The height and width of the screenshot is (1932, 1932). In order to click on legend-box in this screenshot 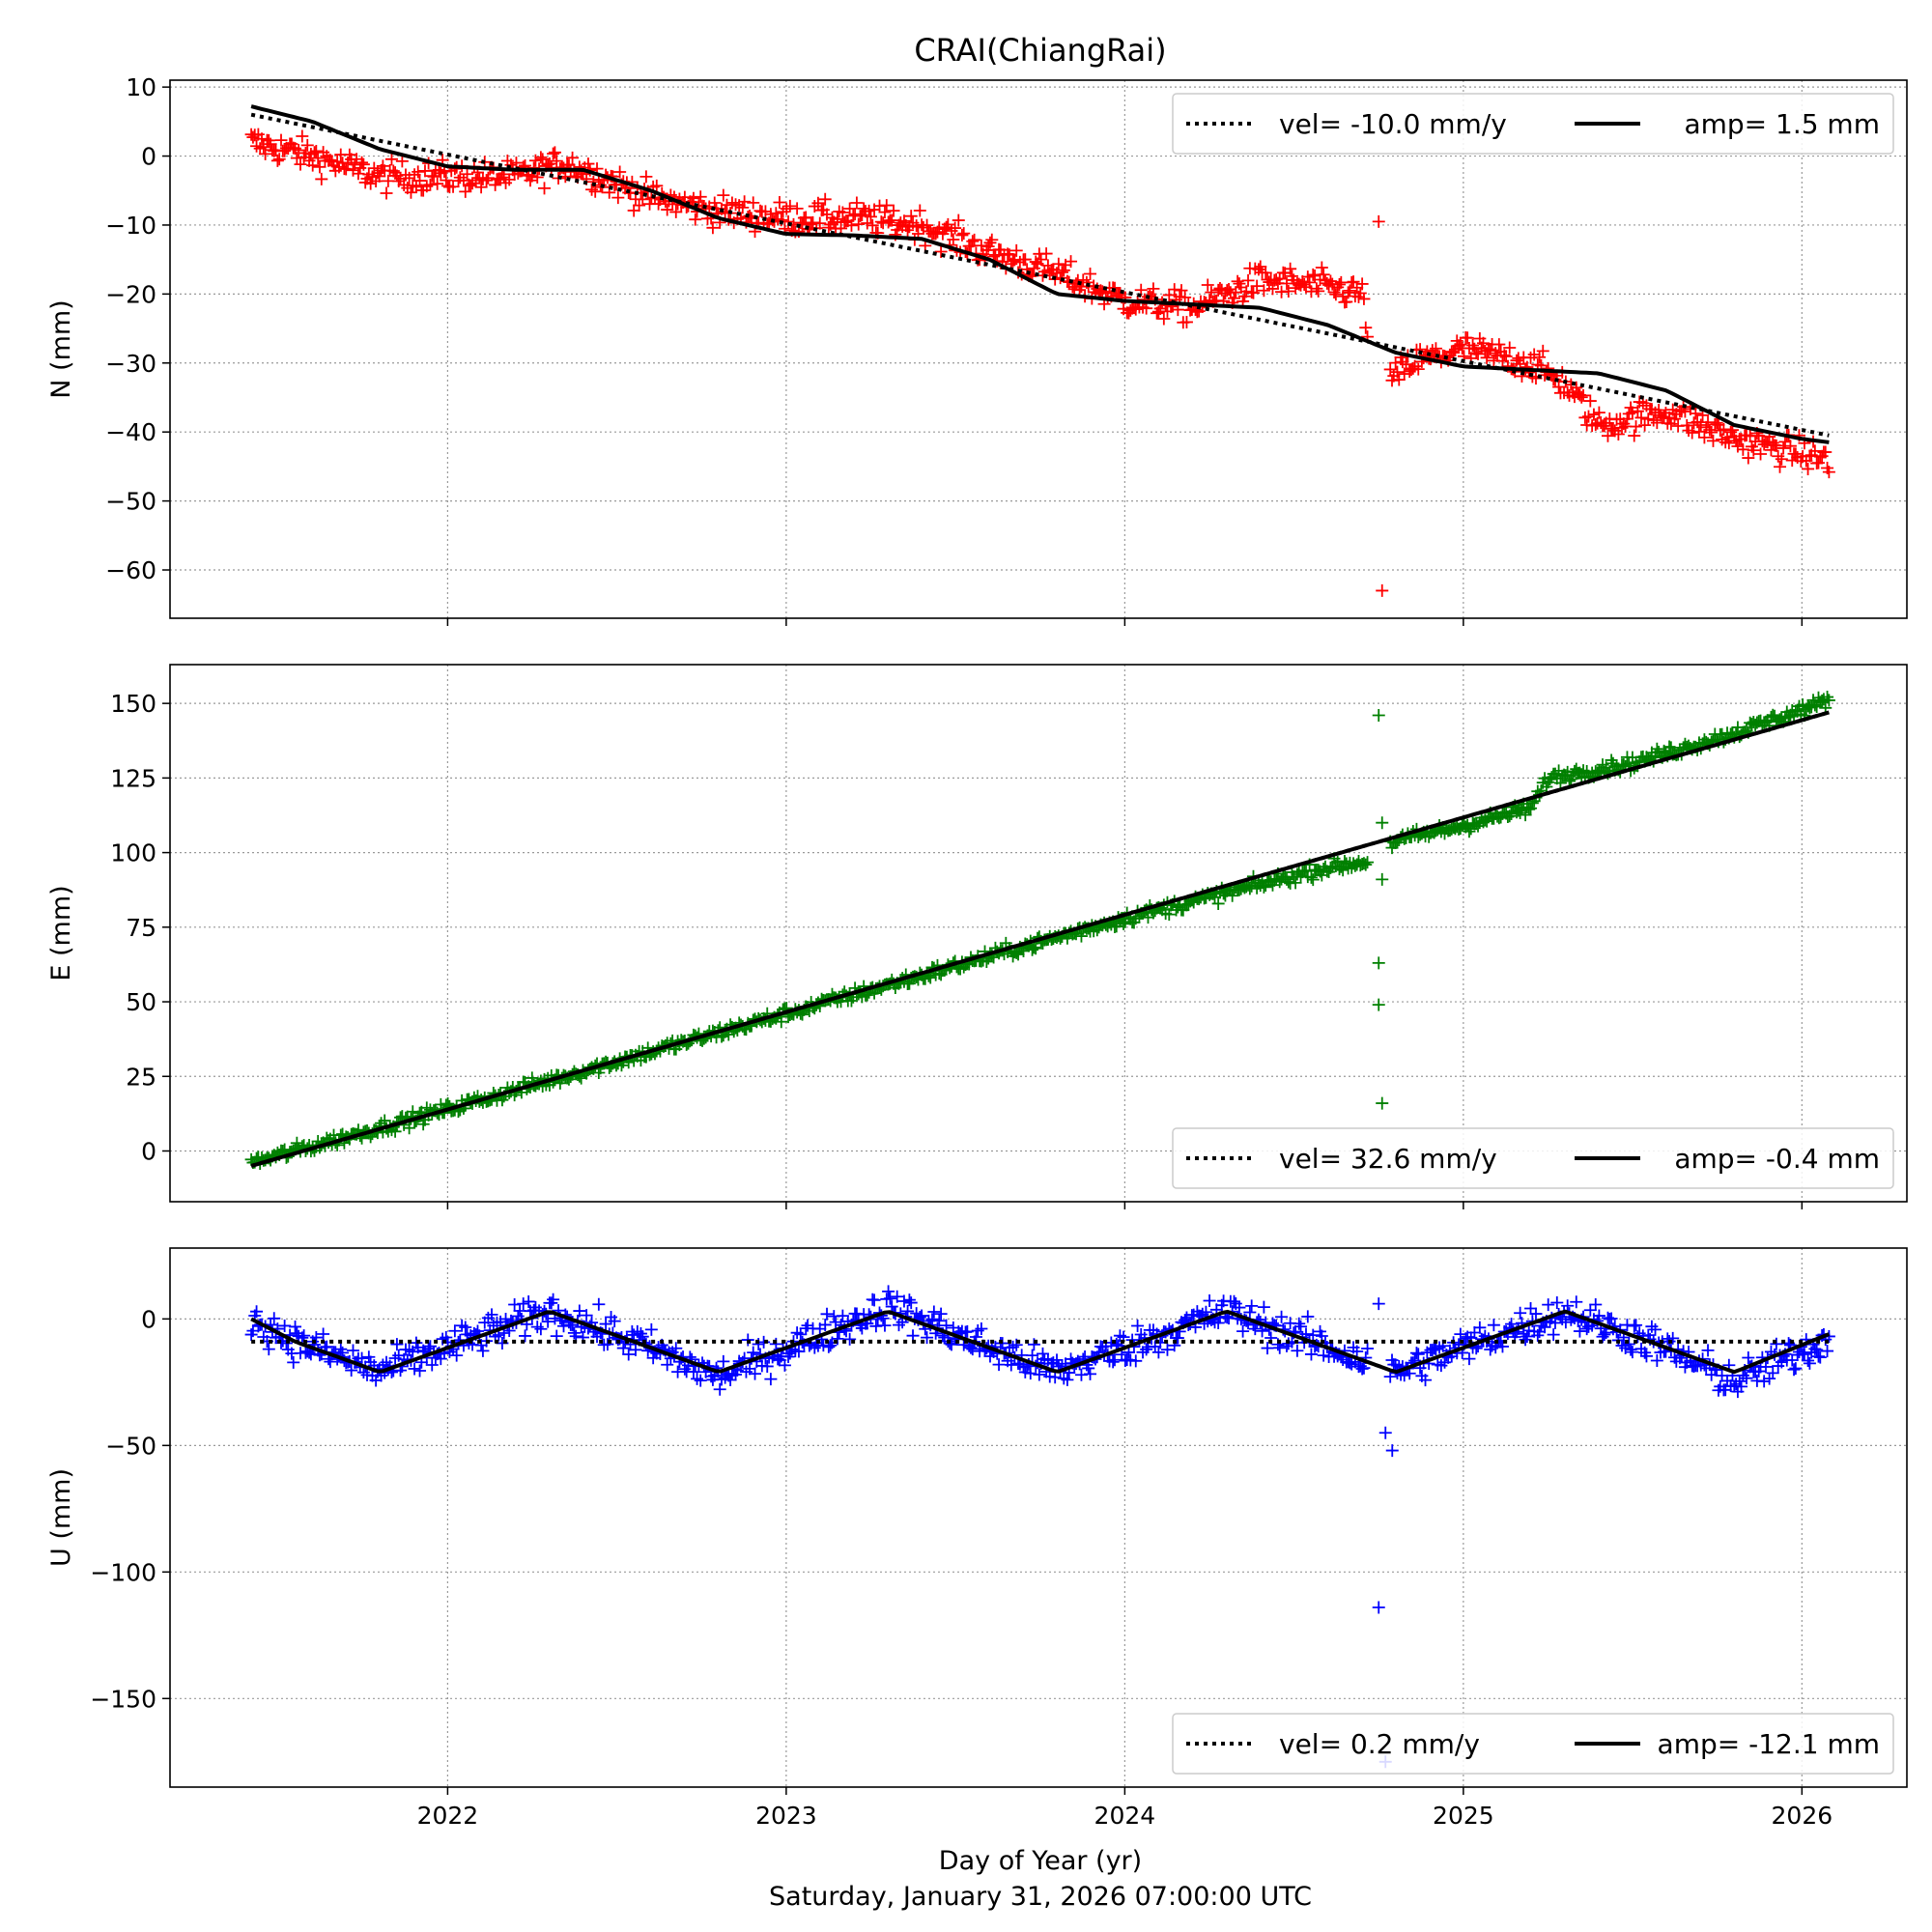, I will do `click(1533, 1744)`.